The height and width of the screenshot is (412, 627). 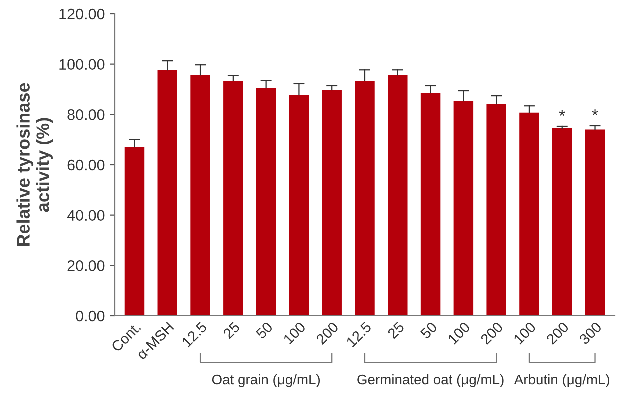 I want to click on y-tick-label: 20.00, so click(x=86, y=266).